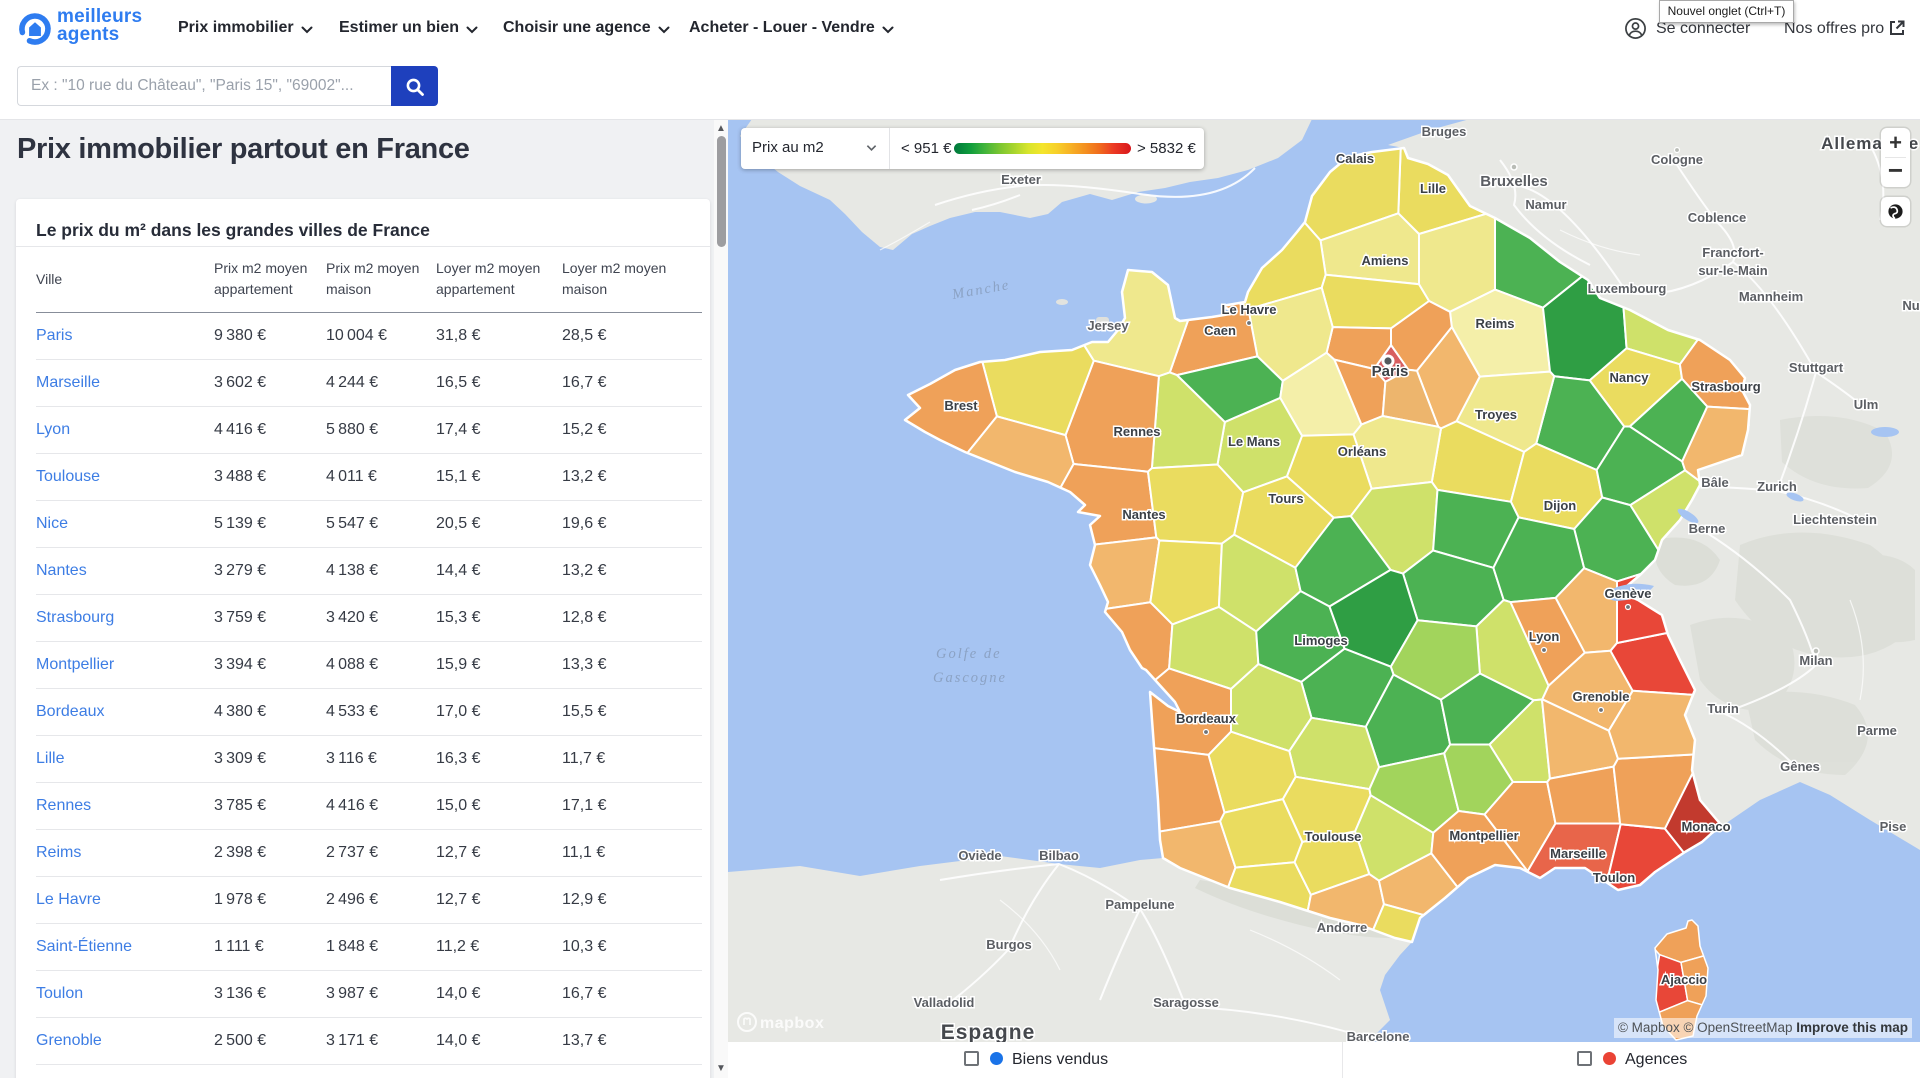  Describe the element at coordinates (792, 1023) in the screenshot. I see `svg-text: mapbox` at that location.